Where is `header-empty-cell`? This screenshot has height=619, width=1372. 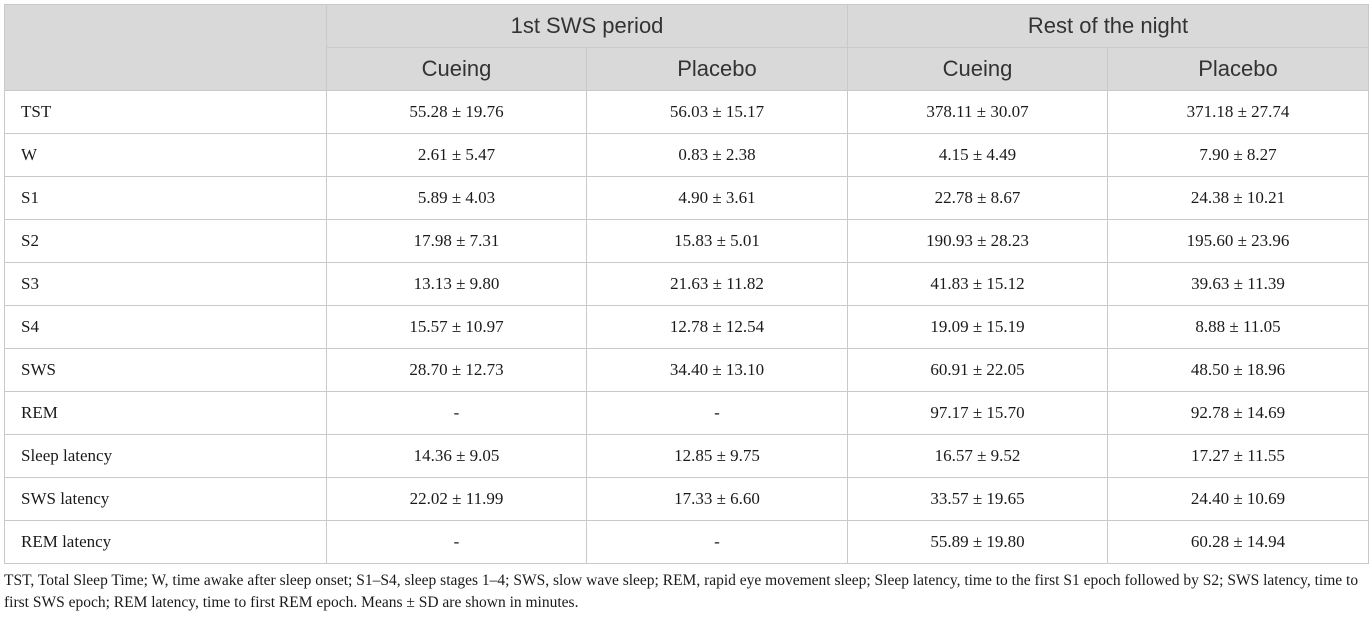 header-empty-cell is located at coordinates (165, 47).